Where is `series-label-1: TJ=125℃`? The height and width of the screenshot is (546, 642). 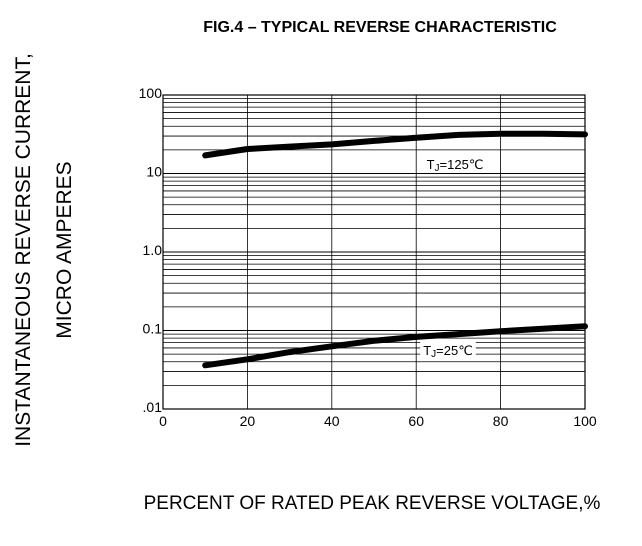 series-label-1: TJ=125℃ is located at coordinates (455, 165).